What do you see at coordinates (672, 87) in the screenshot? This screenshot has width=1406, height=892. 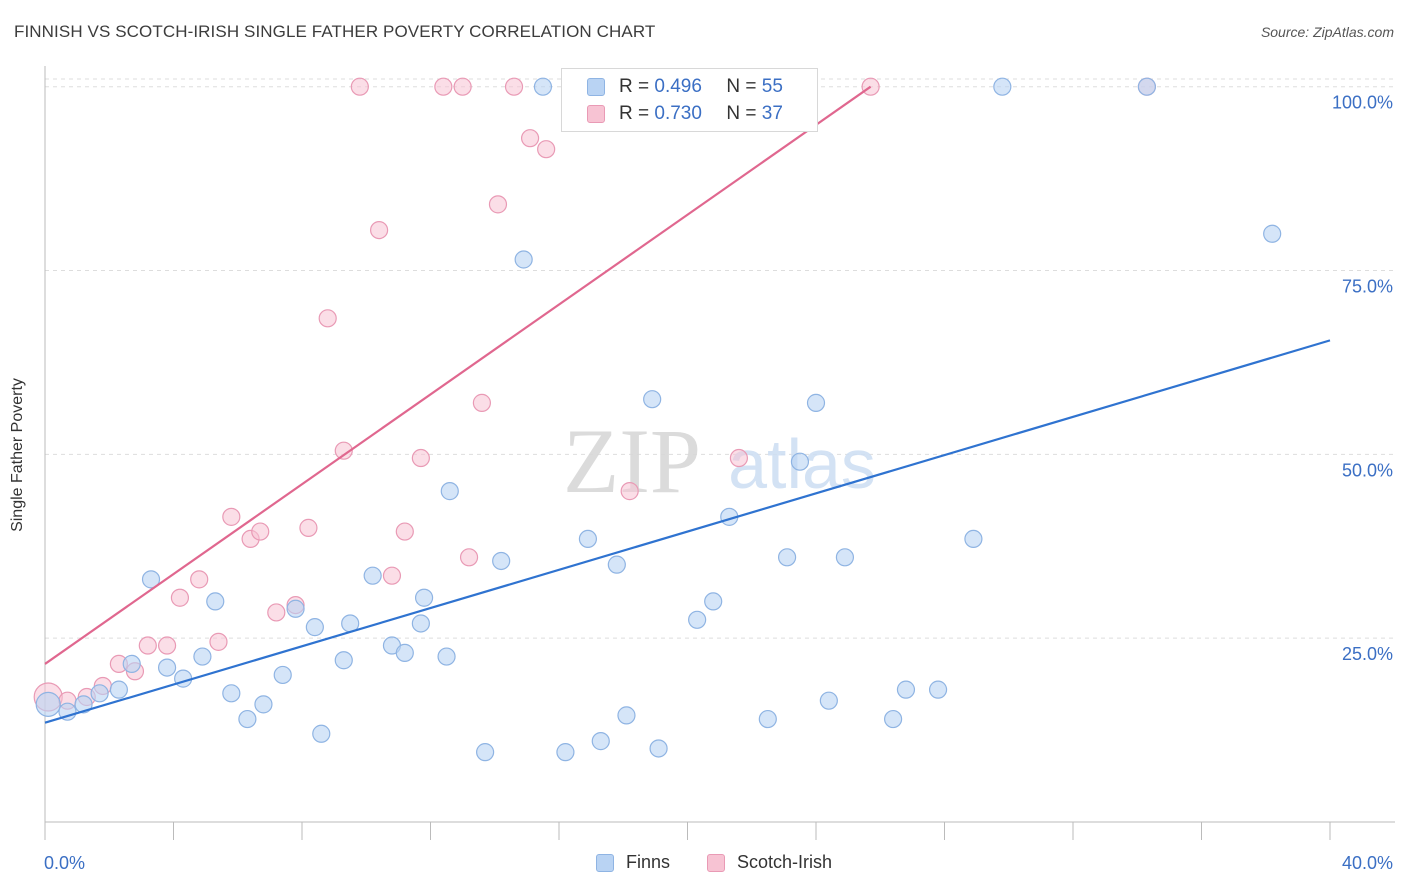 I see `stats-row-finns: R = 0.496 N = 55` at bounding box center [672, 87].